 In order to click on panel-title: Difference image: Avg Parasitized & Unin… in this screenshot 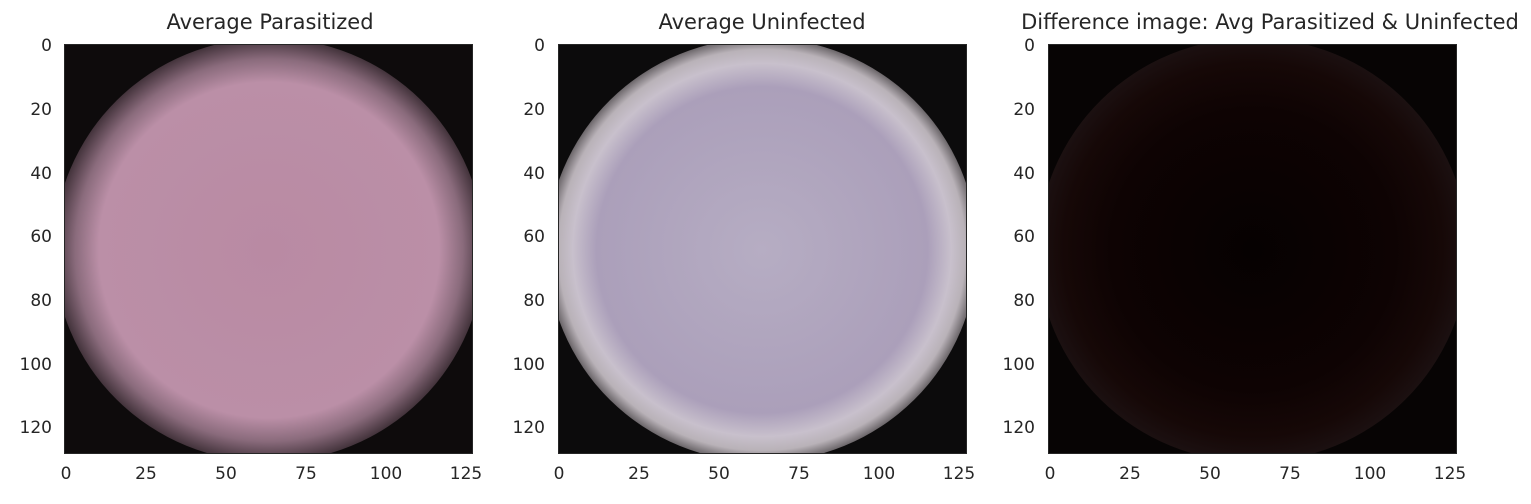, I will do `click(1270, 22)`.